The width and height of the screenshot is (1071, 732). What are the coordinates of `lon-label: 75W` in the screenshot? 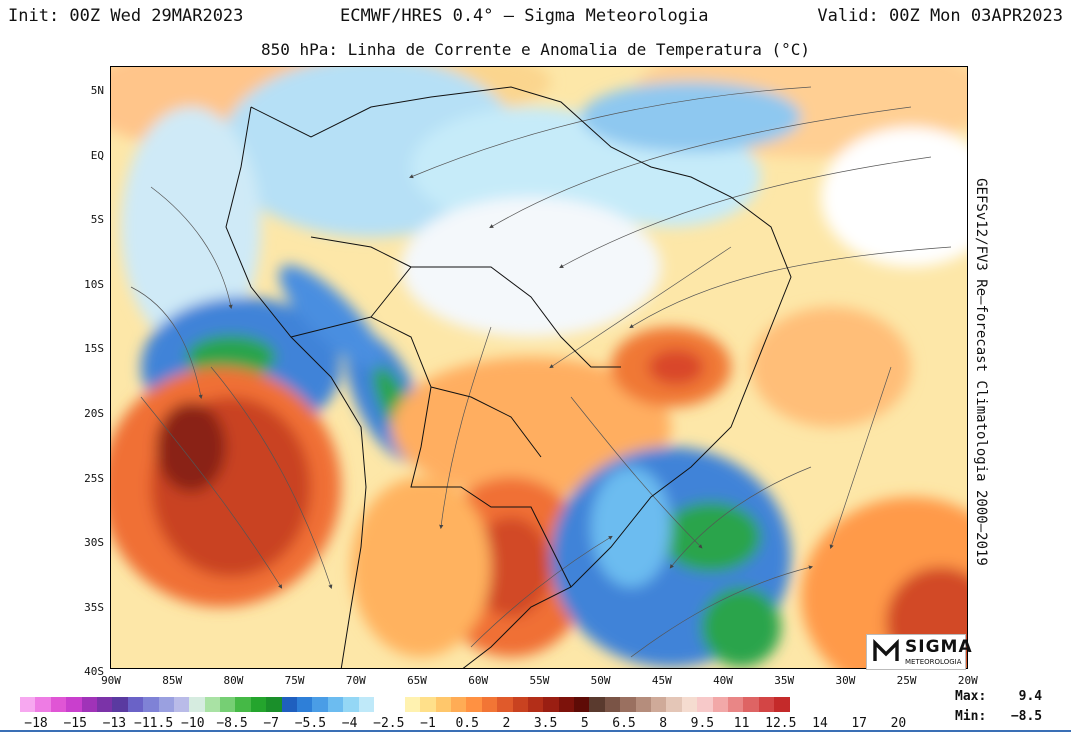 It's located at (294, 680).